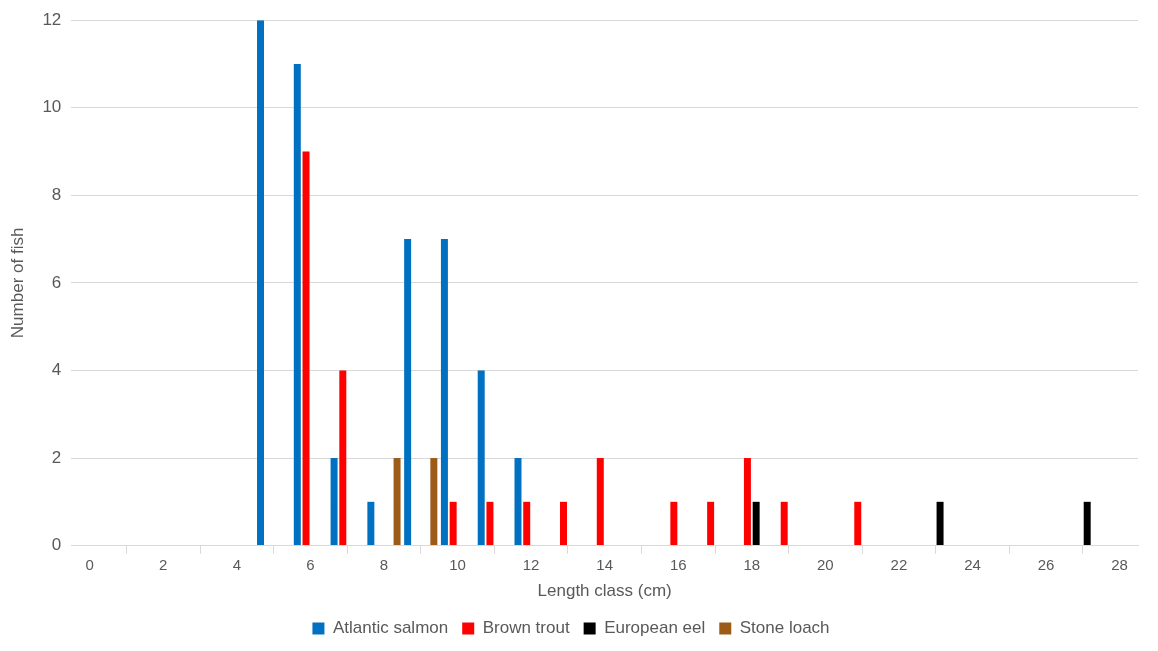  What do you see at coordinates (972, 564) in the screenshot?
I see `x-tick-label: 24` at bounding box center [972, 564].